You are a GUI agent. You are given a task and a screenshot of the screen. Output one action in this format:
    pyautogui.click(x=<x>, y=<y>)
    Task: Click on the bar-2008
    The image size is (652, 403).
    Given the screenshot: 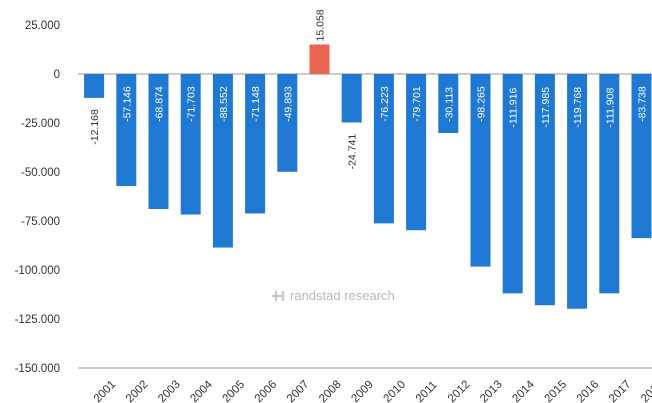 What is the action you would take?
    pyautogui.click(x=319, y=59)
    